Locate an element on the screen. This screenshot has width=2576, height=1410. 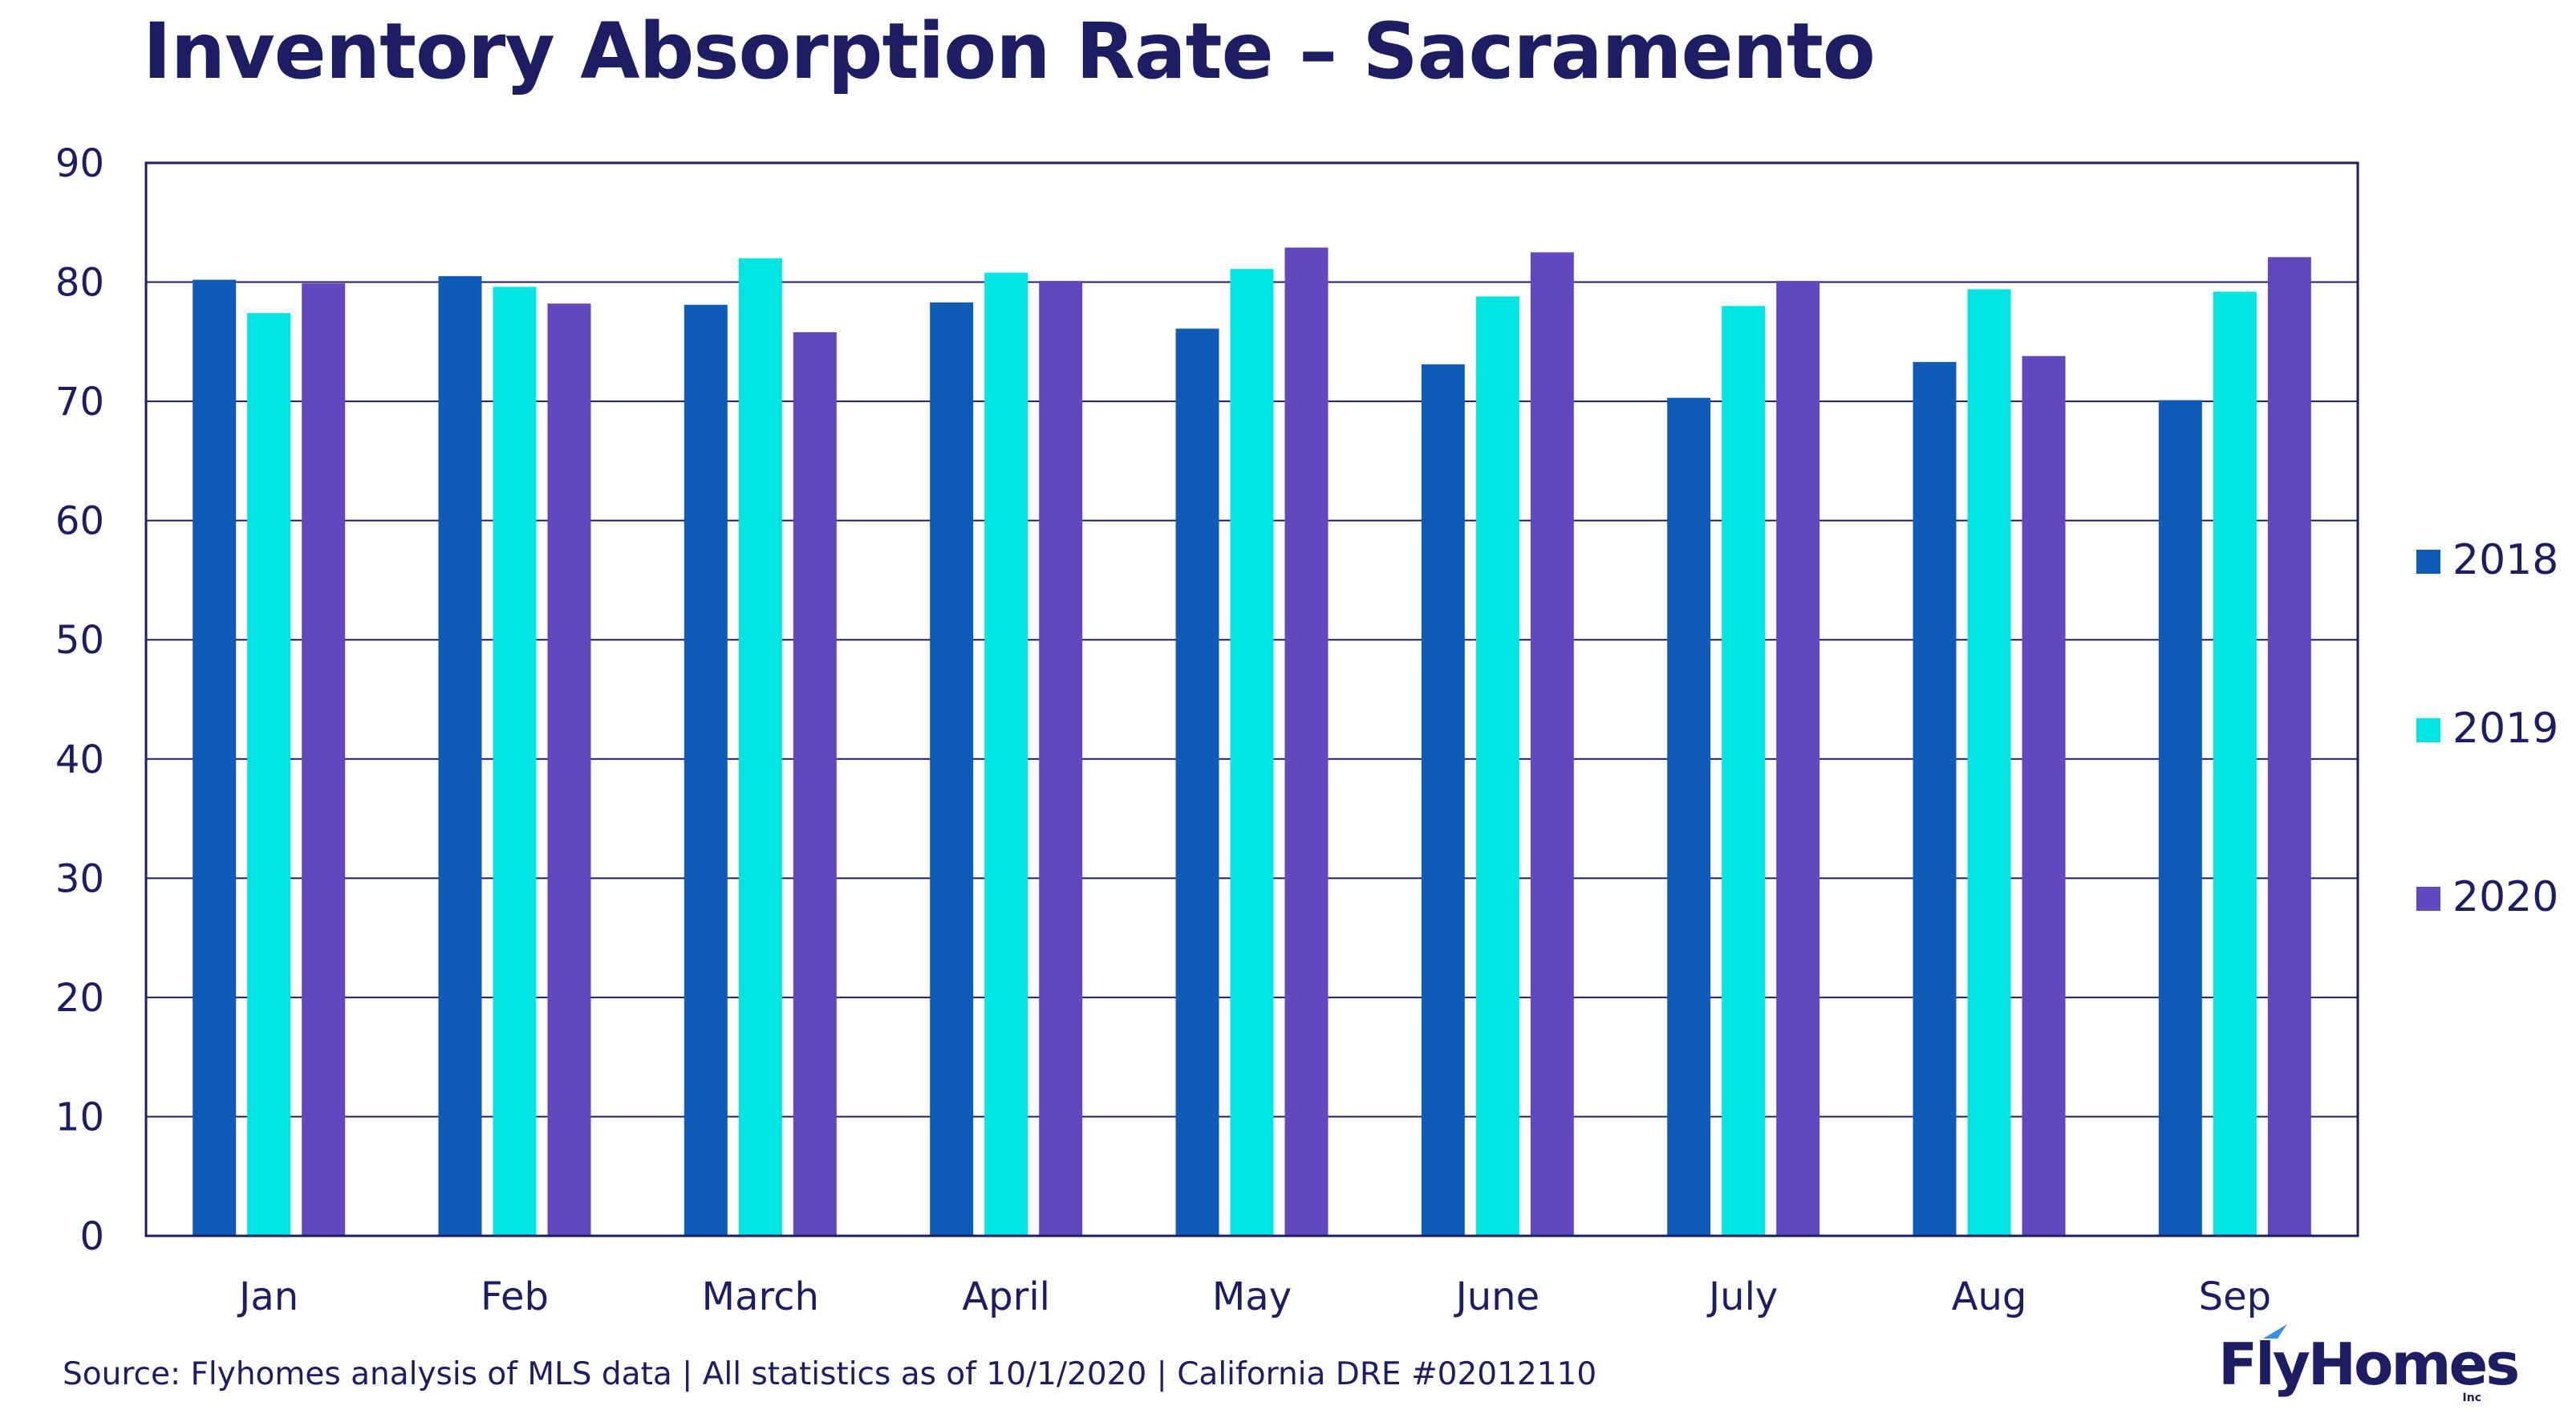
bar-2020-aug is located at coordinates (2044, 796).